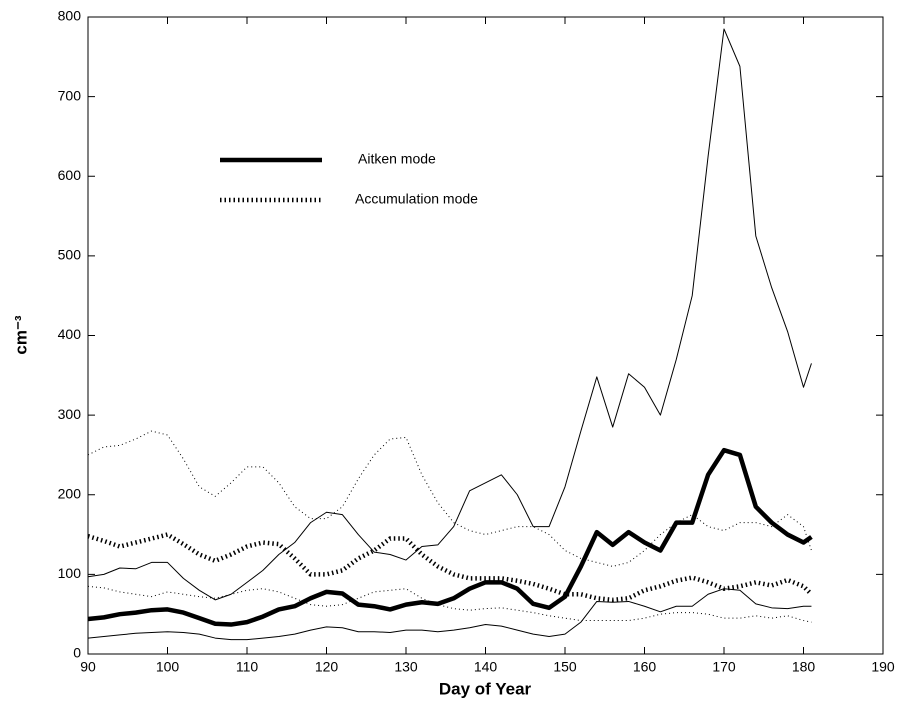 The width and height of the screenshot is (906, 702). Describe the element at coordinates (20, 335) in the screenshot. I see `y-axis-title: cm⁻³` at that location.